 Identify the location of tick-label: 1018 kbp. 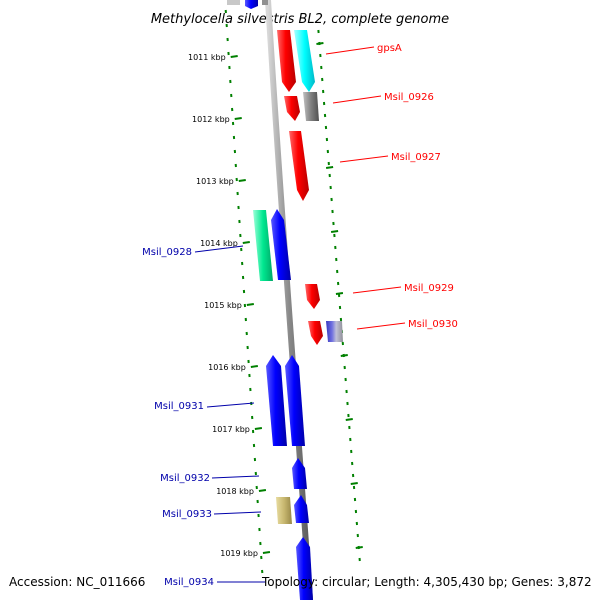
(235, 491).